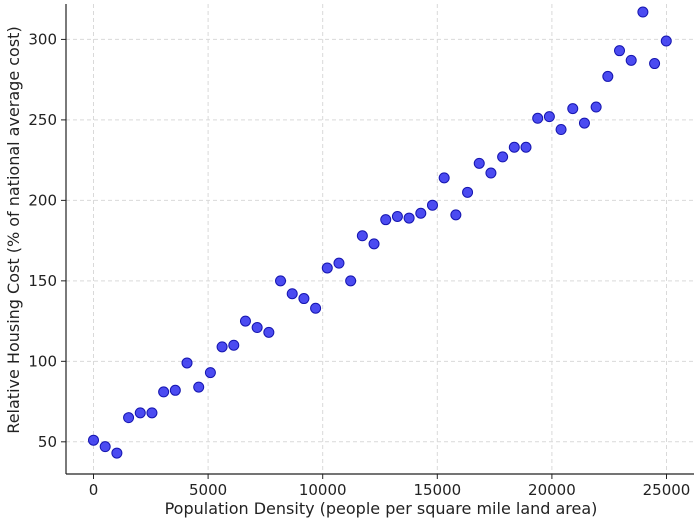 The width and height of the screenshot is (700, 519). What do you see at coordinates (208, 490) in the screenshot?
I see `x-tick-label: 5000` at bounding box center [208, 490].